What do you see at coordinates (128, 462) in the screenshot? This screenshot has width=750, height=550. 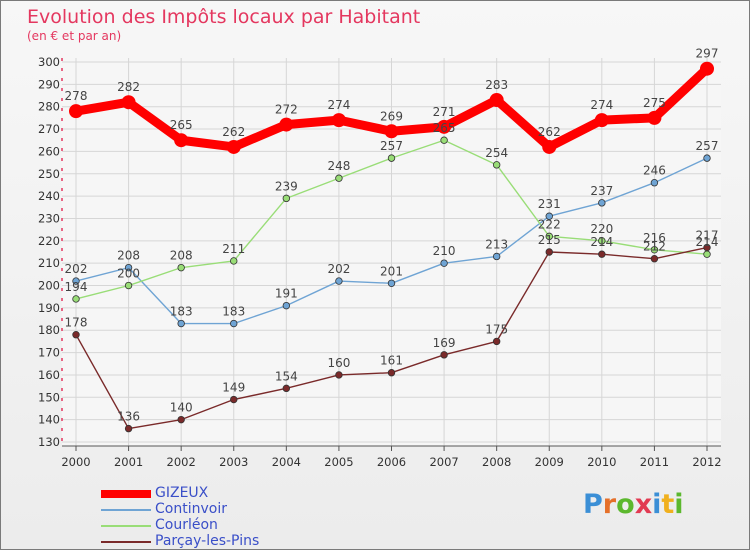 I see `x-tick-label: 2001` at bounding box center [128, 462].